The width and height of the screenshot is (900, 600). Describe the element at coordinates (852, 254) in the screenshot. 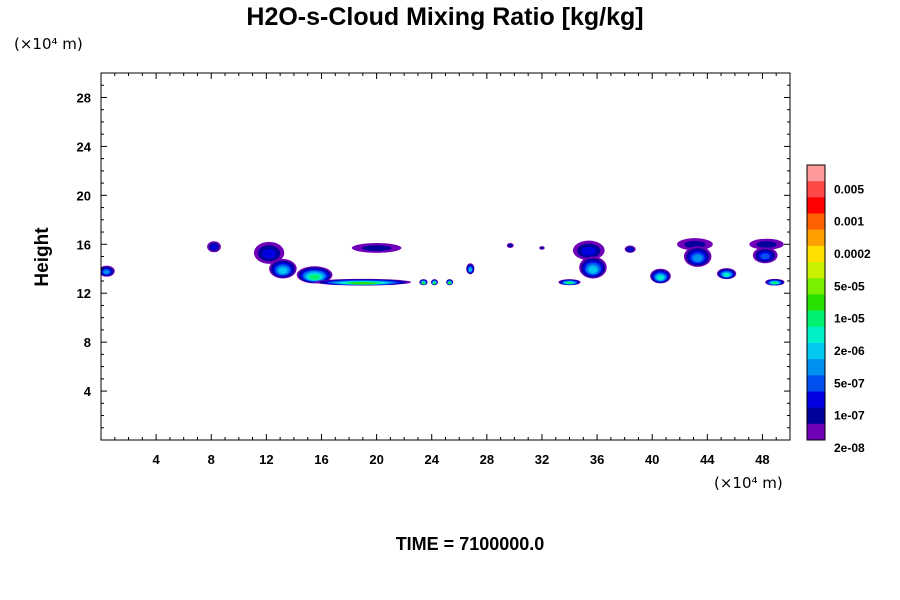

I see `colorbar-label: 0.0002` at that location.